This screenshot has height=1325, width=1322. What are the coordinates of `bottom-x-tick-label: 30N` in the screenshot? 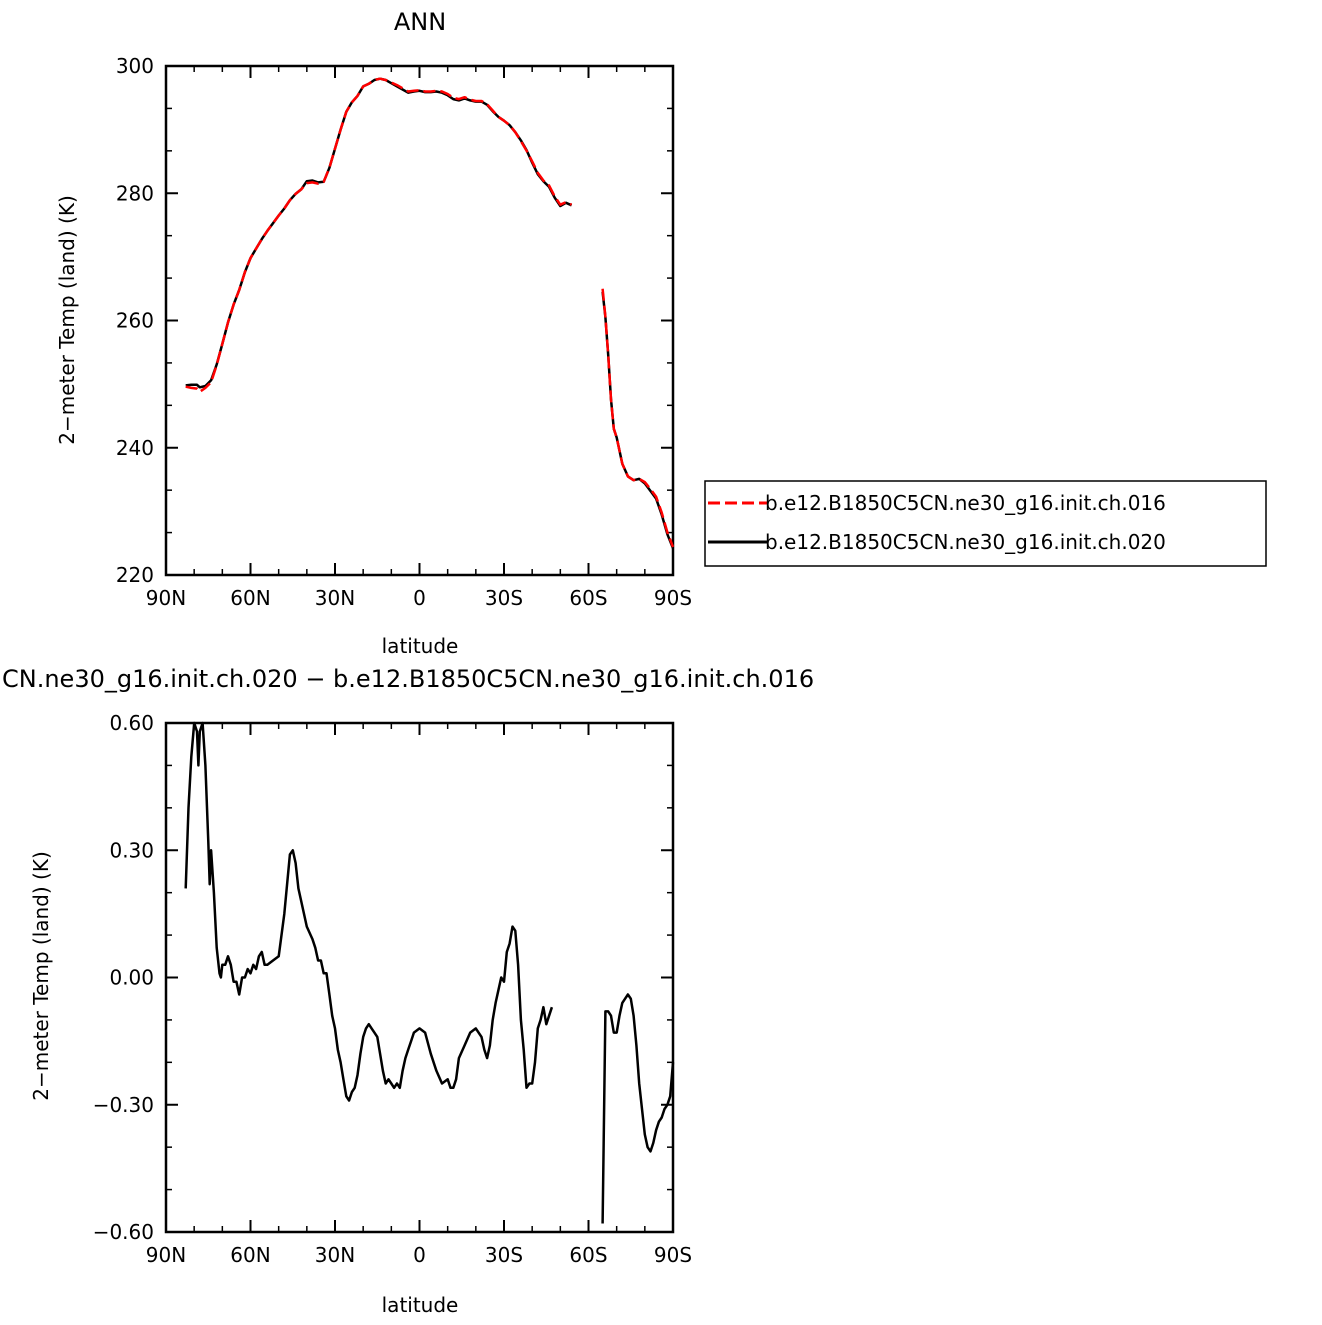 It's located at (335, 1255).